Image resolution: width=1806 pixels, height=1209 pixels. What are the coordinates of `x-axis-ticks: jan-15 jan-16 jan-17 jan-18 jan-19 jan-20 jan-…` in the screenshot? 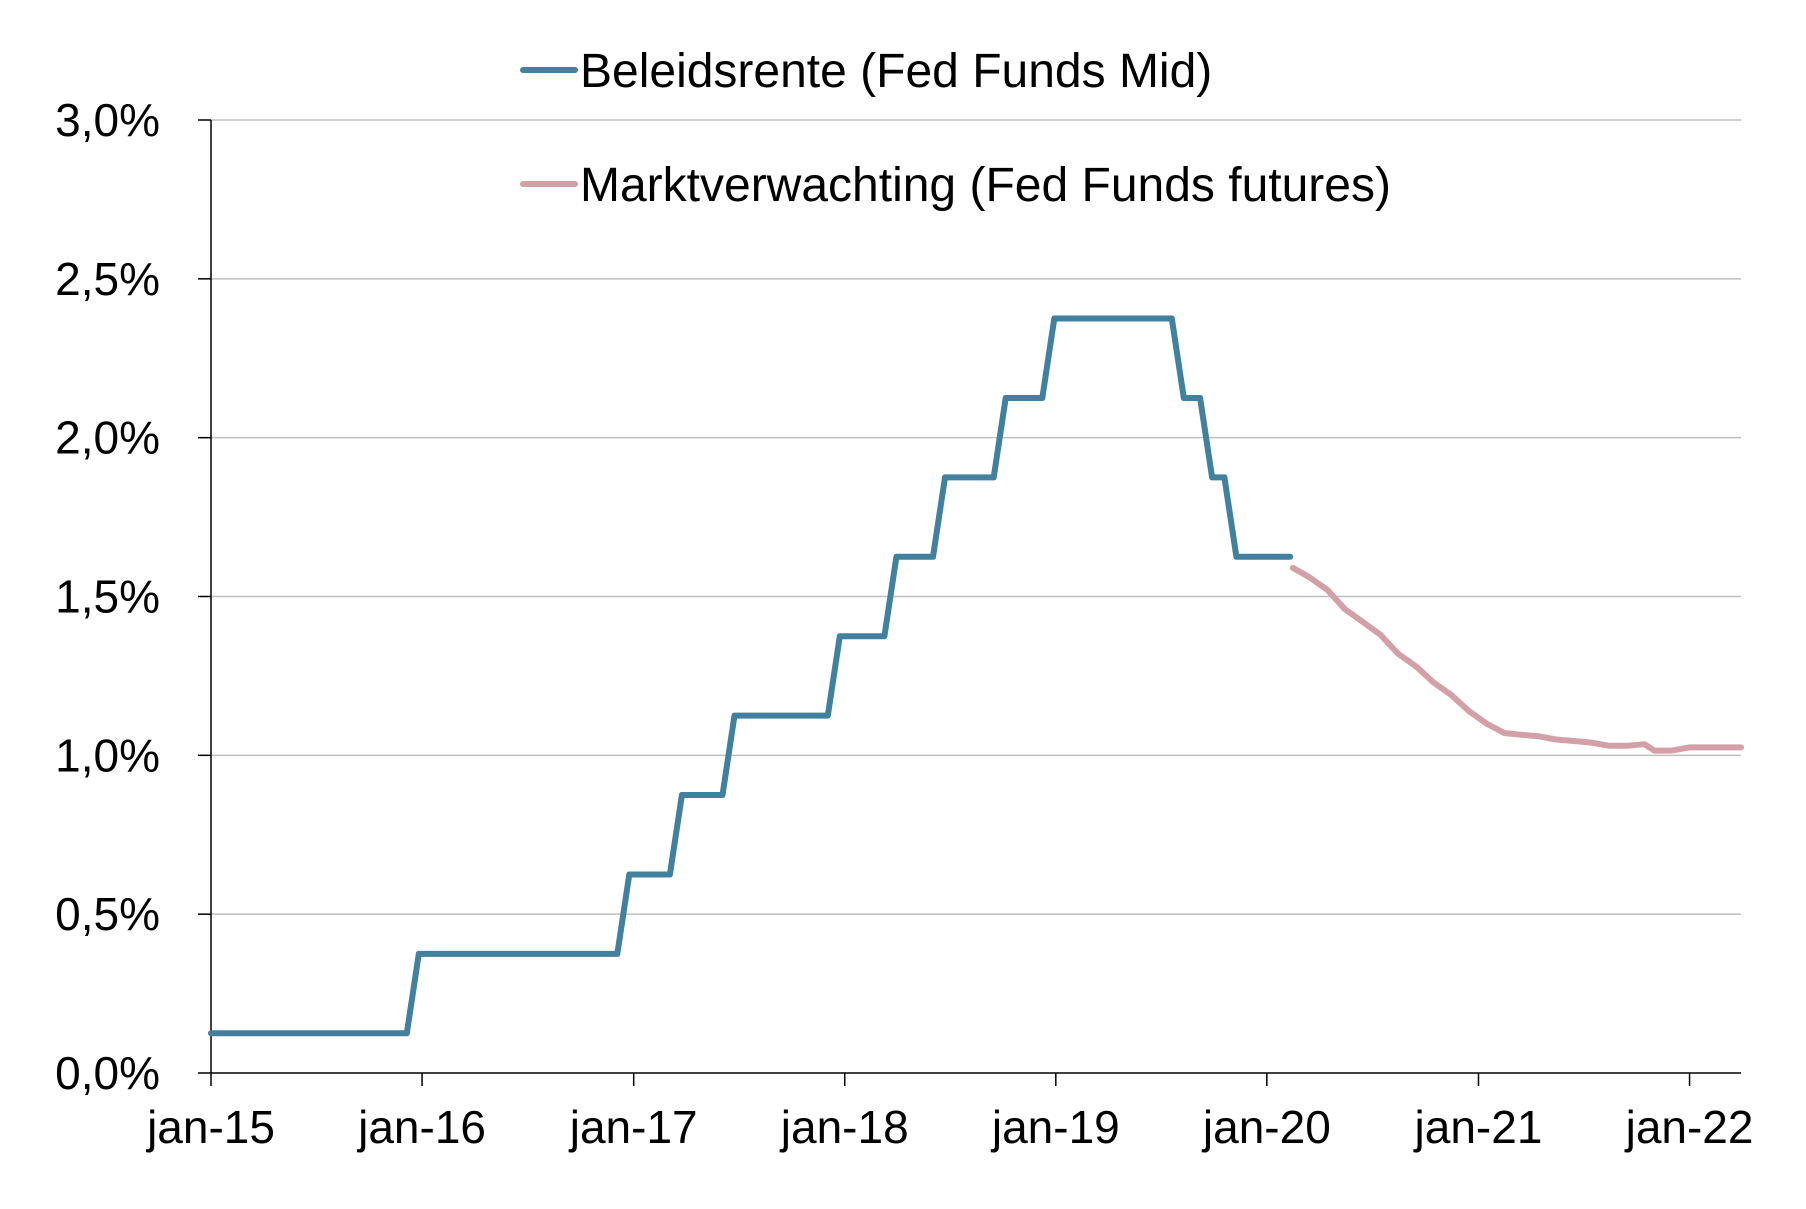 It's located at (949, 1113).